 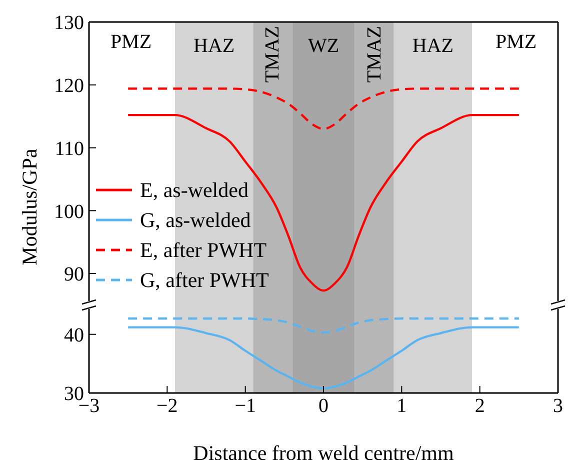 I want to click on legend-label: E, after PWHT, so click(x=203, y=250).